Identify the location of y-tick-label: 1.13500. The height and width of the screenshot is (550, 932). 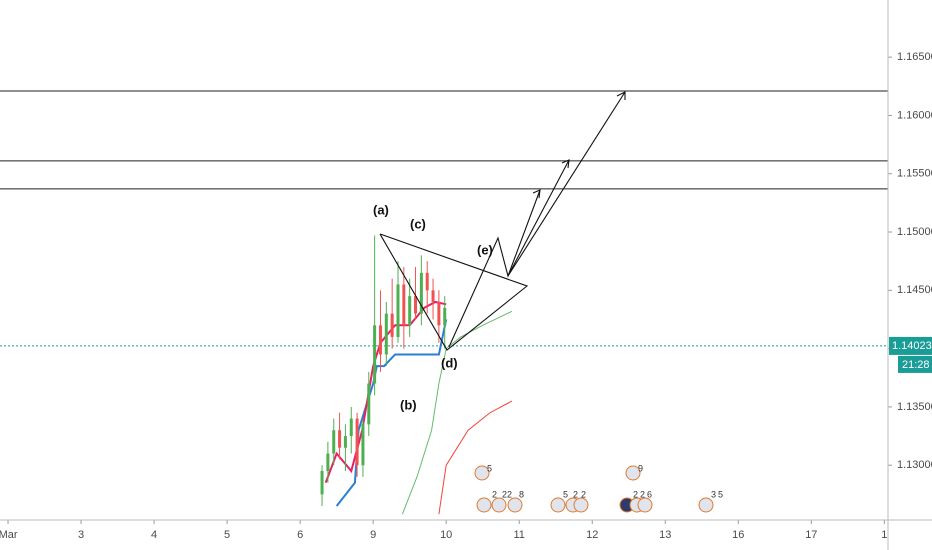
(914, 407).